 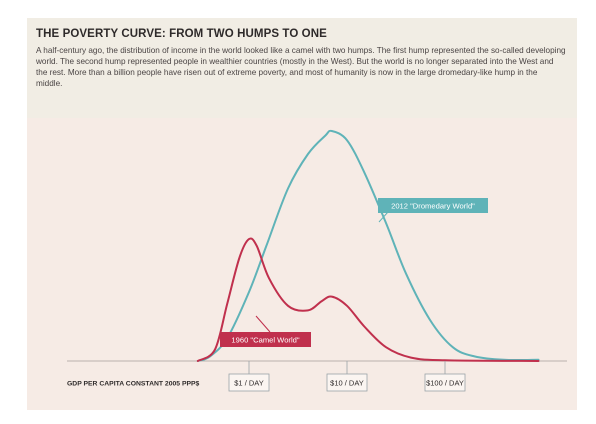 I want to click on chart-title: THE POVERTY CURVE: FROM TWO HUMPS TO ONE, so click(x=181, y=34).